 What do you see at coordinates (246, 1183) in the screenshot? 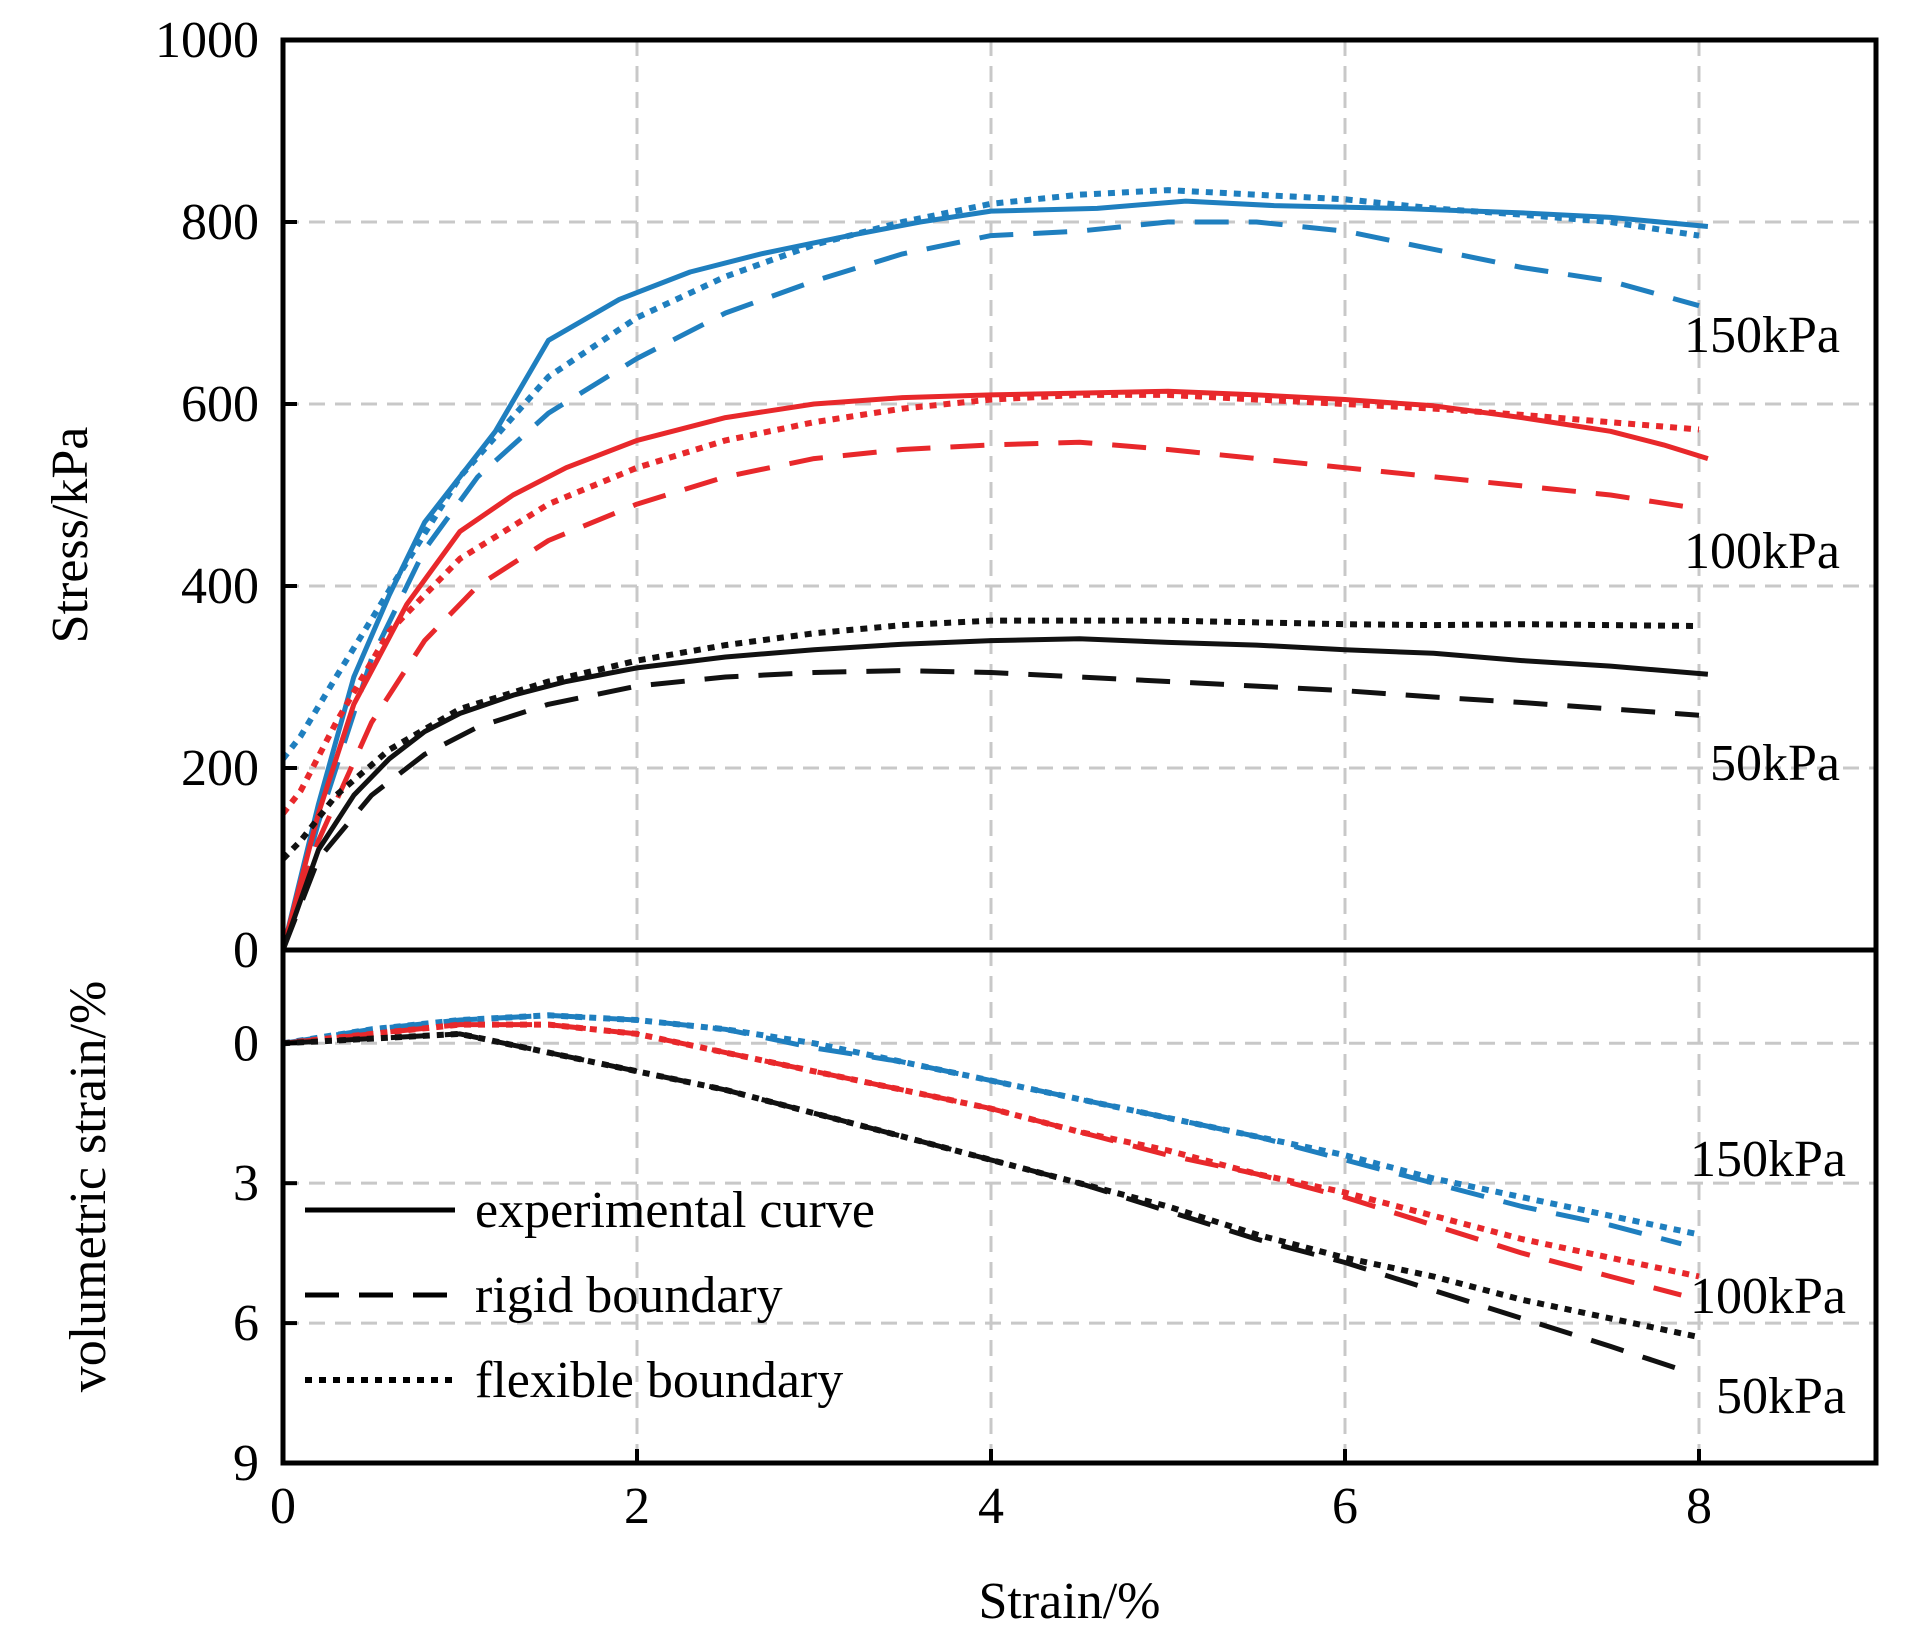
I see `bottom-y-tick-label-3: 3` at bounding box center [246, 1183].